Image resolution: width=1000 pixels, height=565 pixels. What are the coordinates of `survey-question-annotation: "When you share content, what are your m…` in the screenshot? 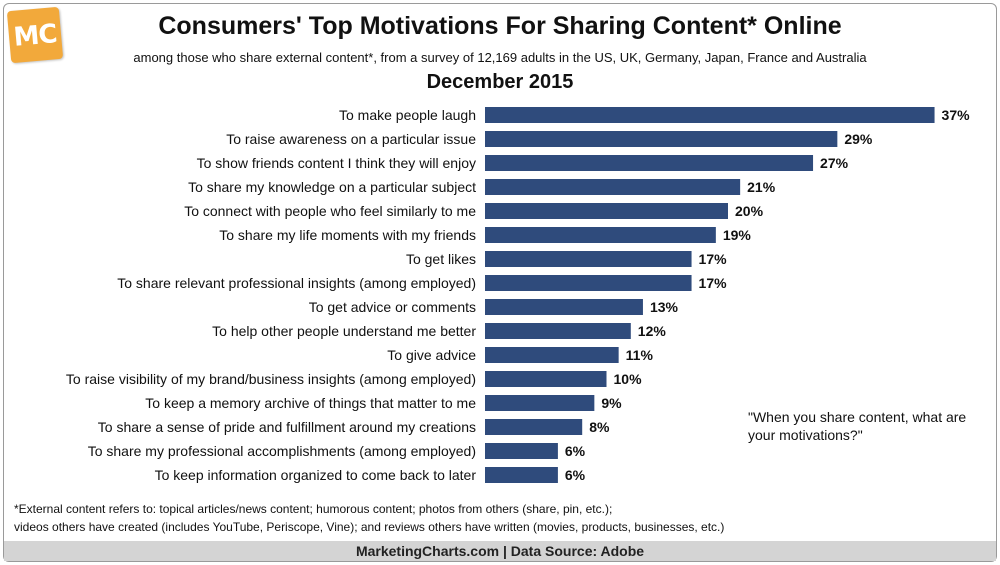 It's located at (857, 426).